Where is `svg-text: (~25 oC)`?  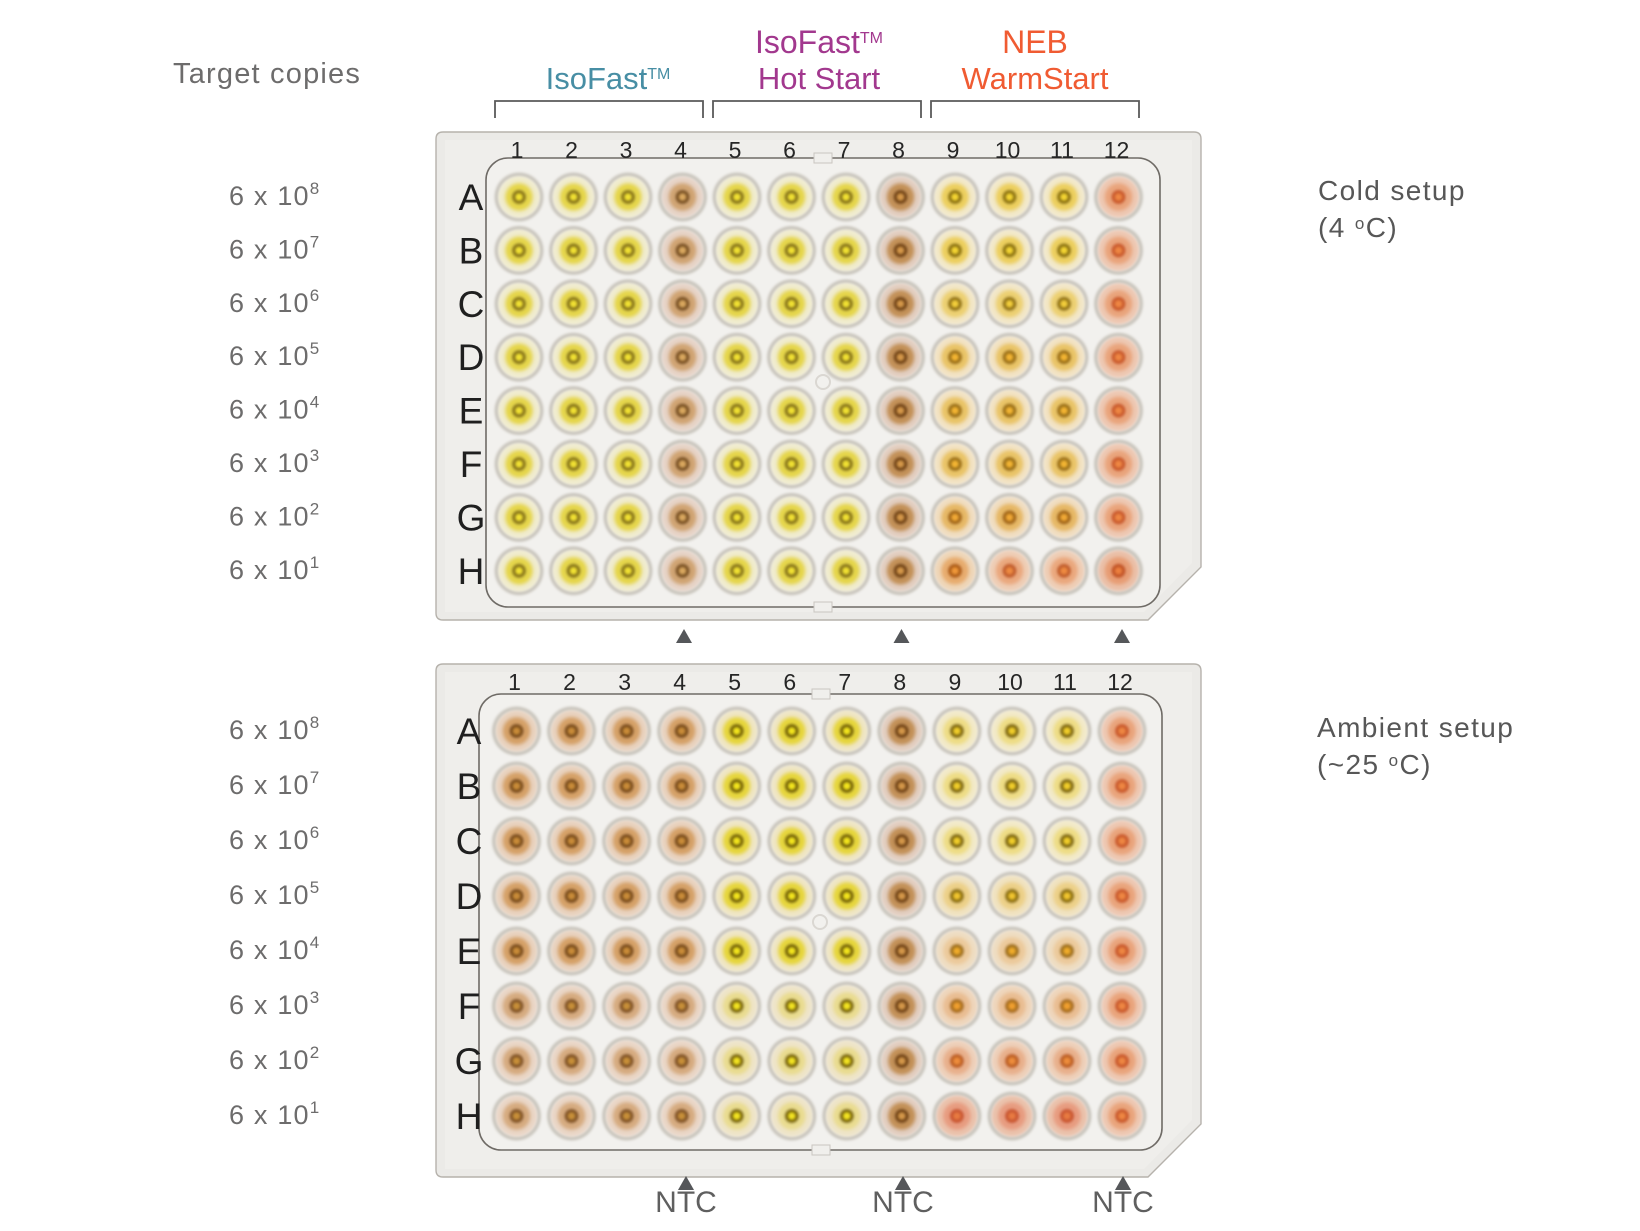
svg-text: (~25 oC) is located at coordinates (1374, 764).